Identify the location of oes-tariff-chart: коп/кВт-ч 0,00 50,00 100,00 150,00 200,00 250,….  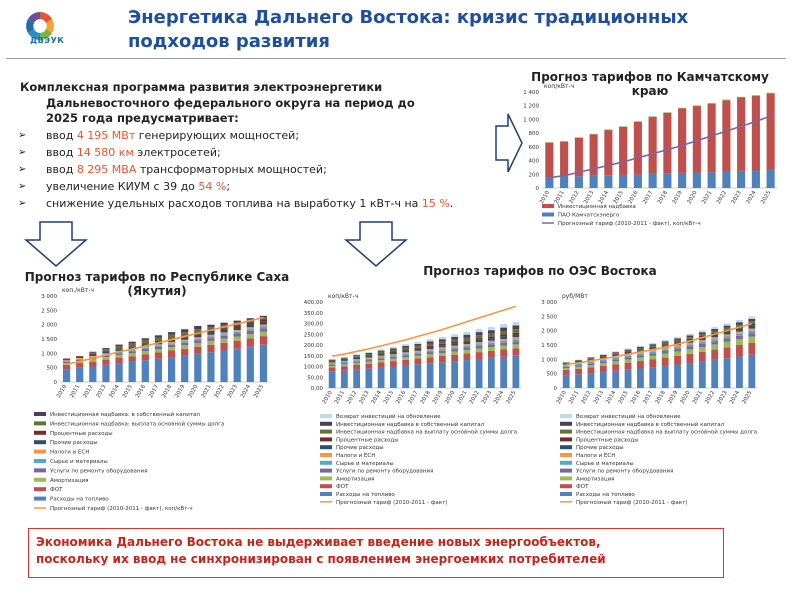
(413, 399).